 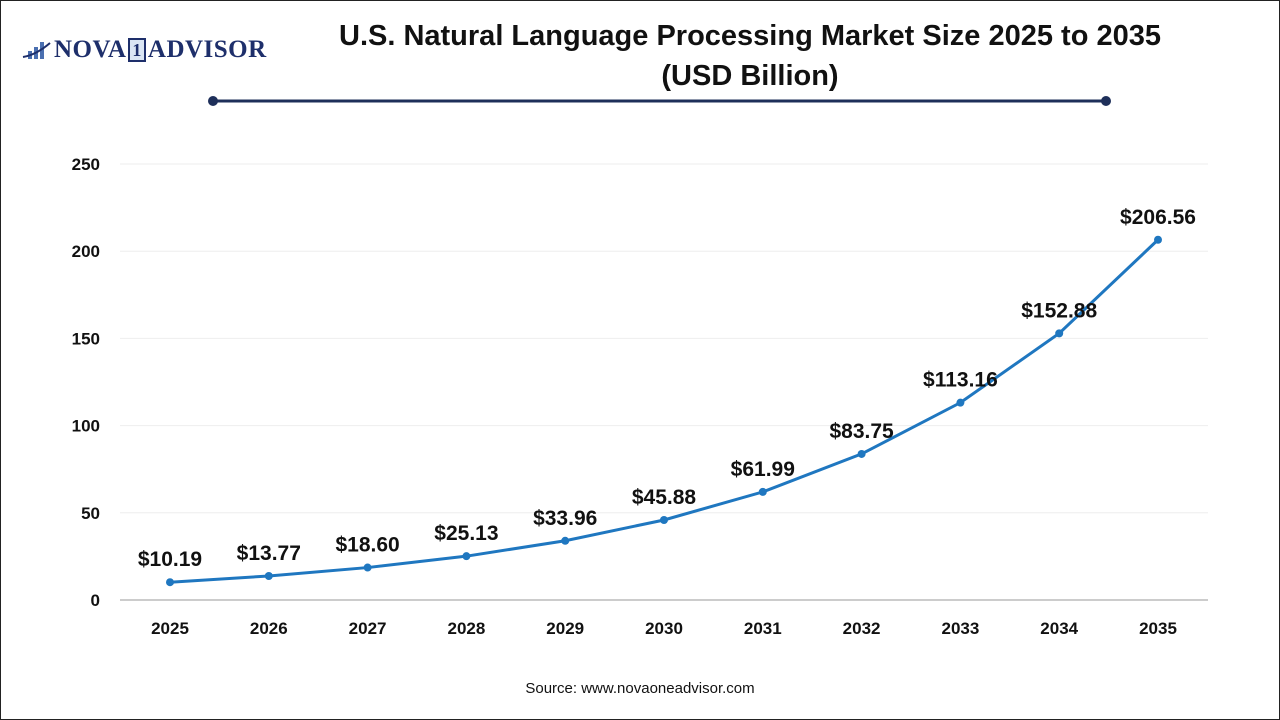 What do you see at coordinates (664, 497) in the screenshot?
I see `data-label: $45.88` at bounding box center [664, 497].